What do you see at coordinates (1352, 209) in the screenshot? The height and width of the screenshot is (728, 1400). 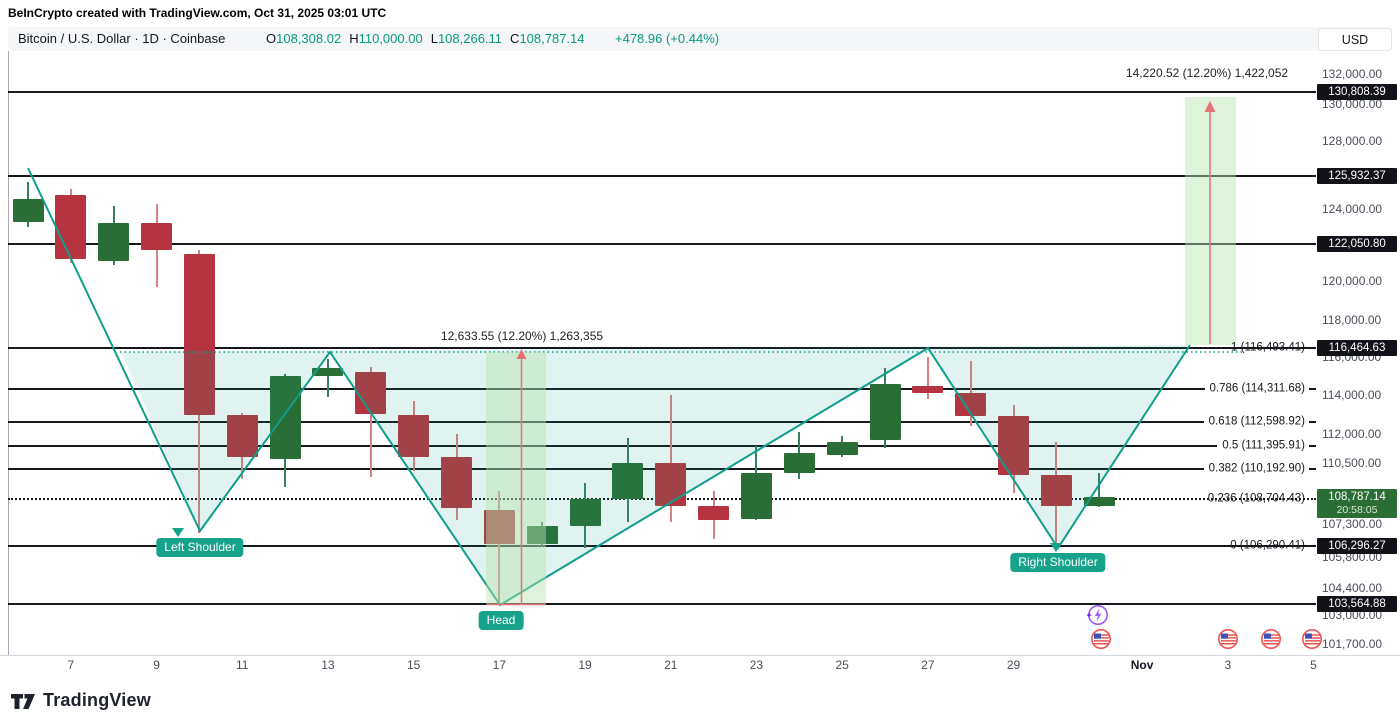 I see `price-axis-tick: 124,000.00` at bounding box center [1352, 209].